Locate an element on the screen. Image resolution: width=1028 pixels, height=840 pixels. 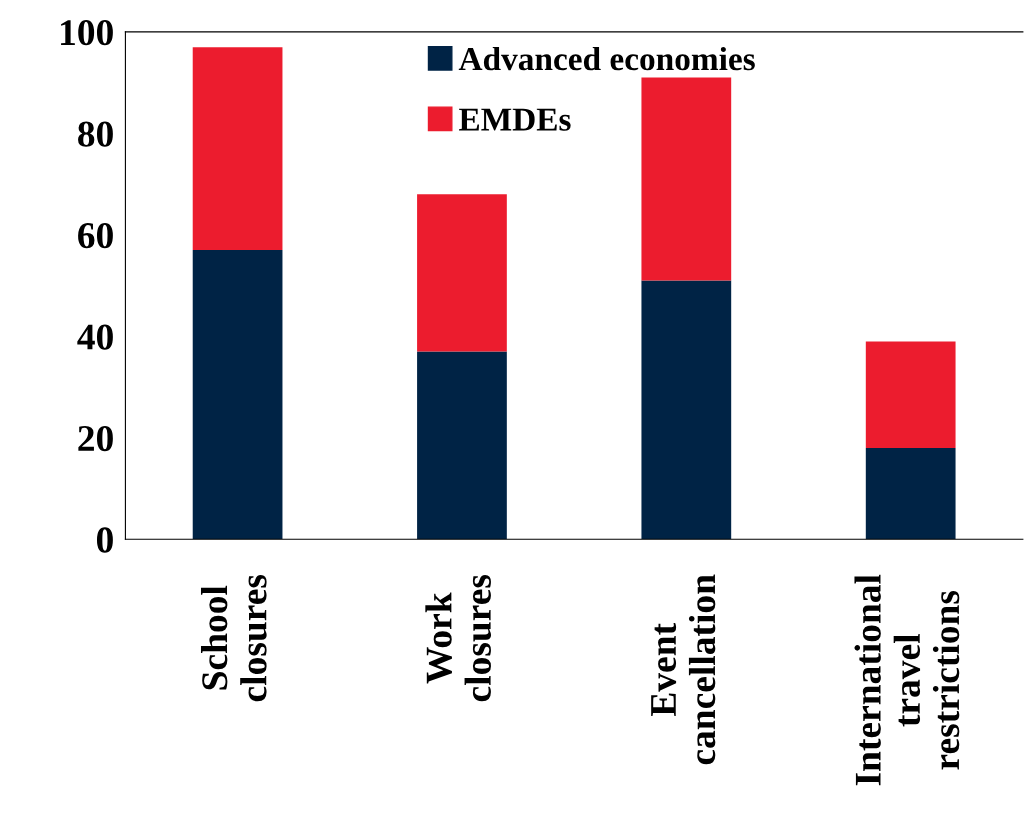
y-tick-label: 40 is located at coordinates (95, 337).